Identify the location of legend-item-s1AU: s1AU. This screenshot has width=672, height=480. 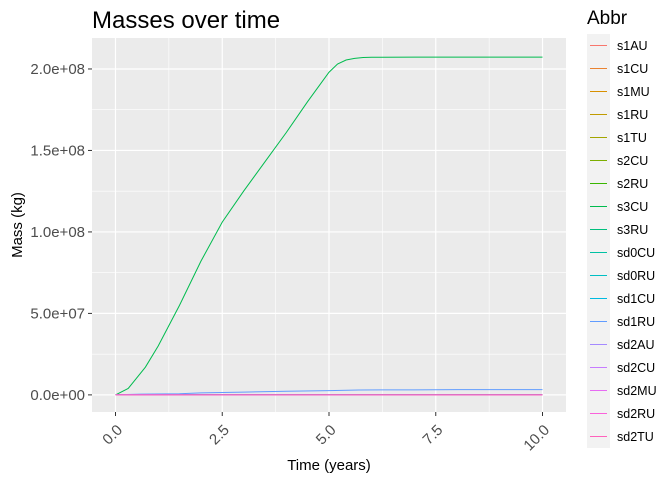
(617, 45).